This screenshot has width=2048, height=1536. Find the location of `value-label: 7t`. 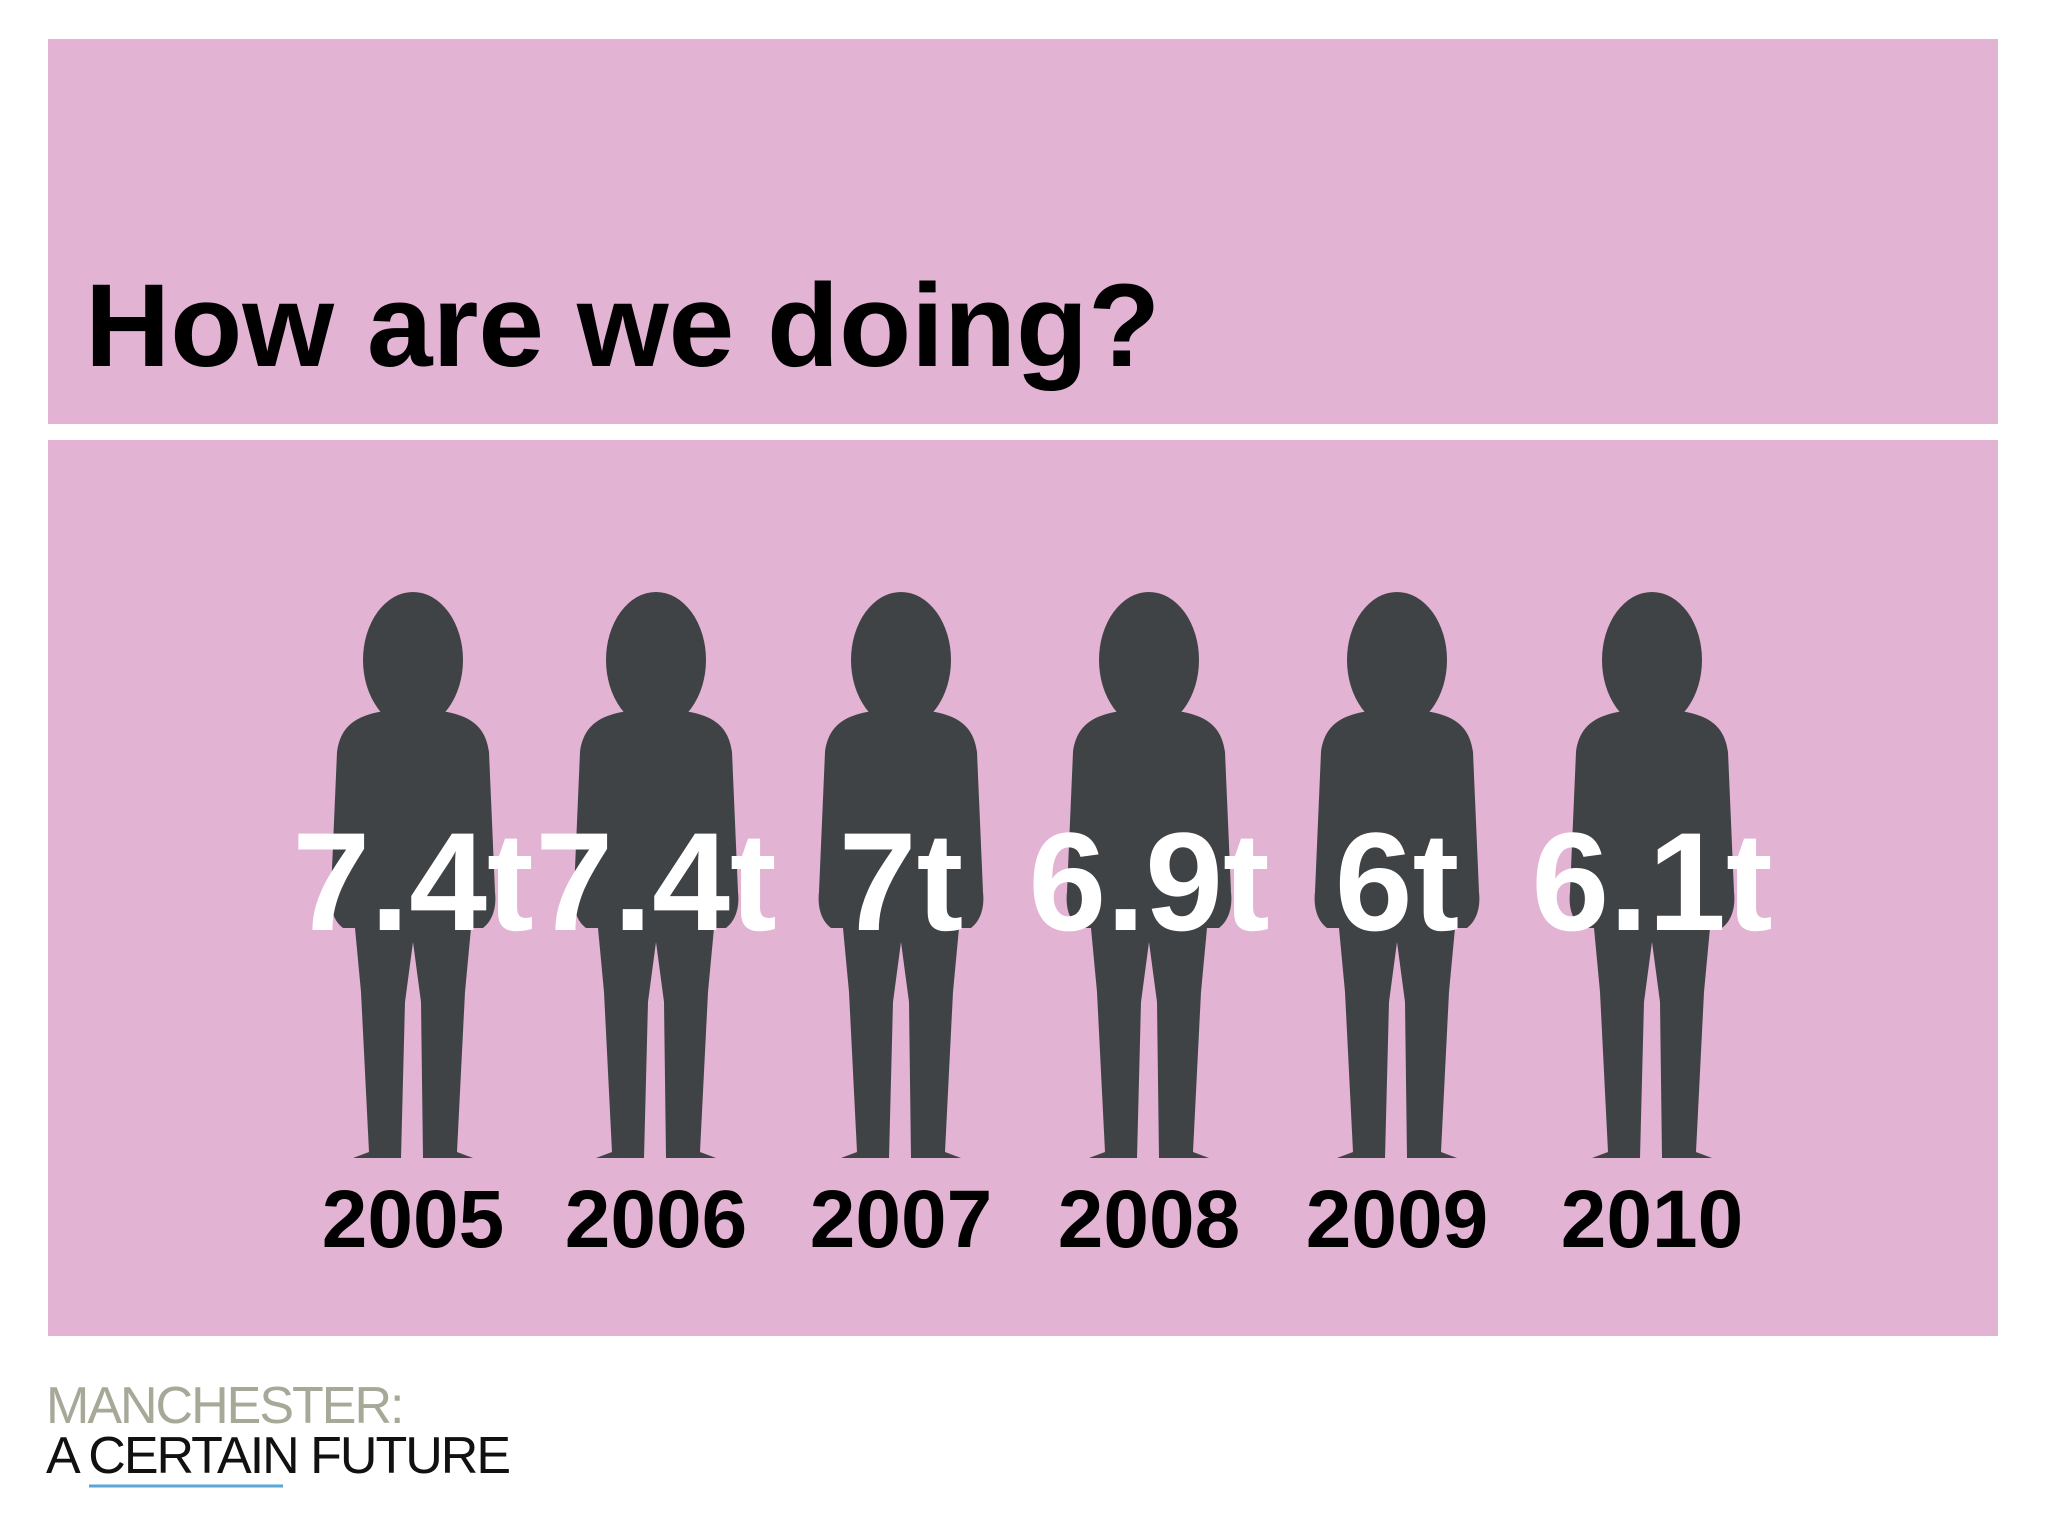

value-label: 7t is located at coordinates (901, 881).